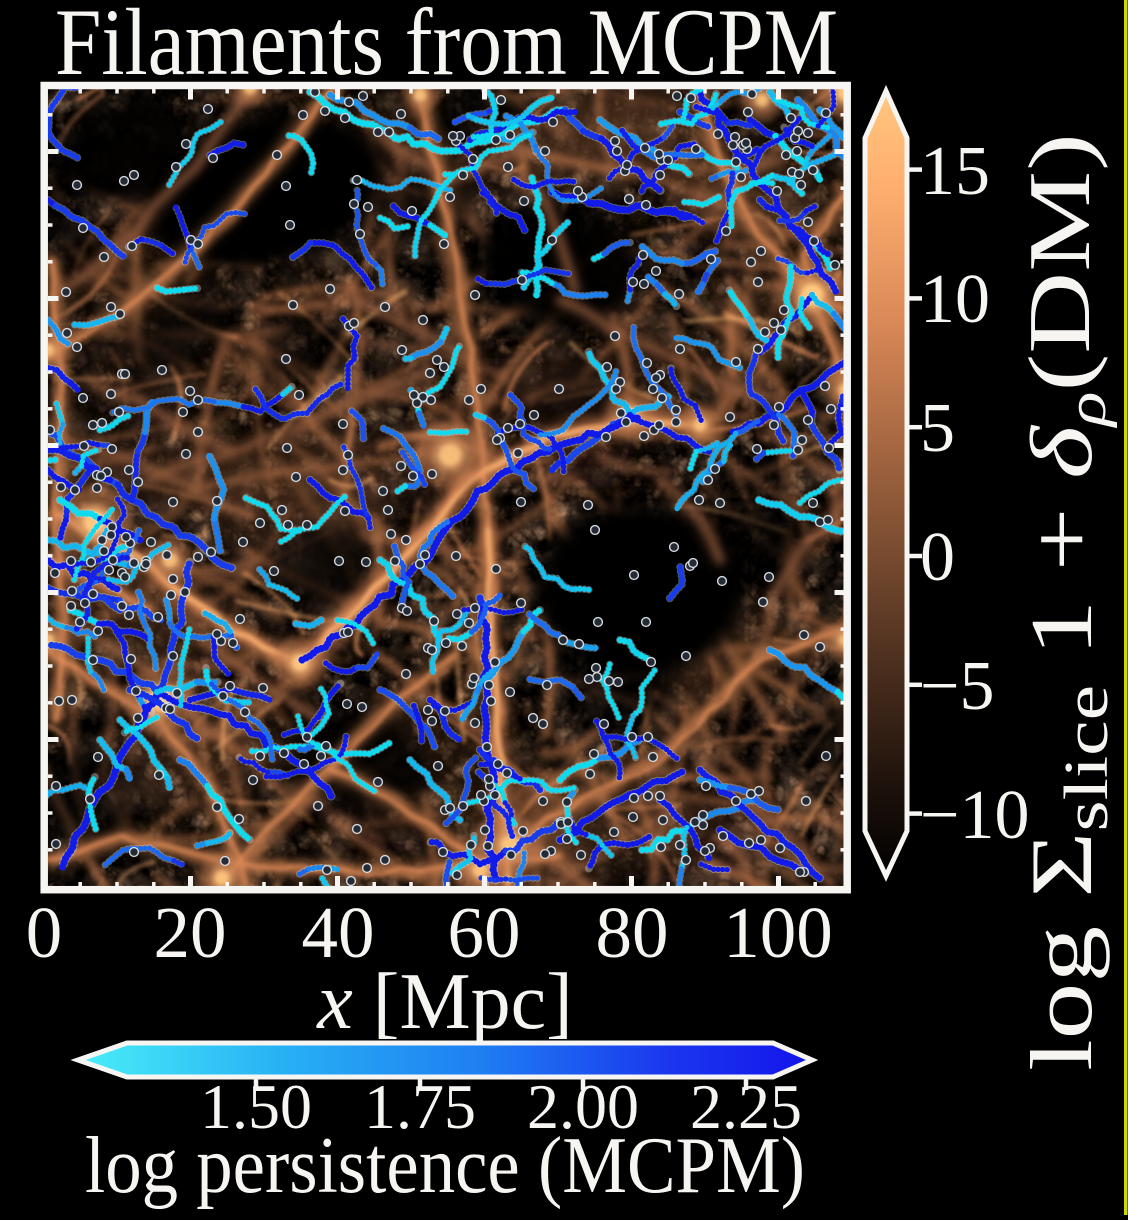 This screenshot has width=1128, height=1220. I want to click on svg-text: 1.50, so click(256, 1106).